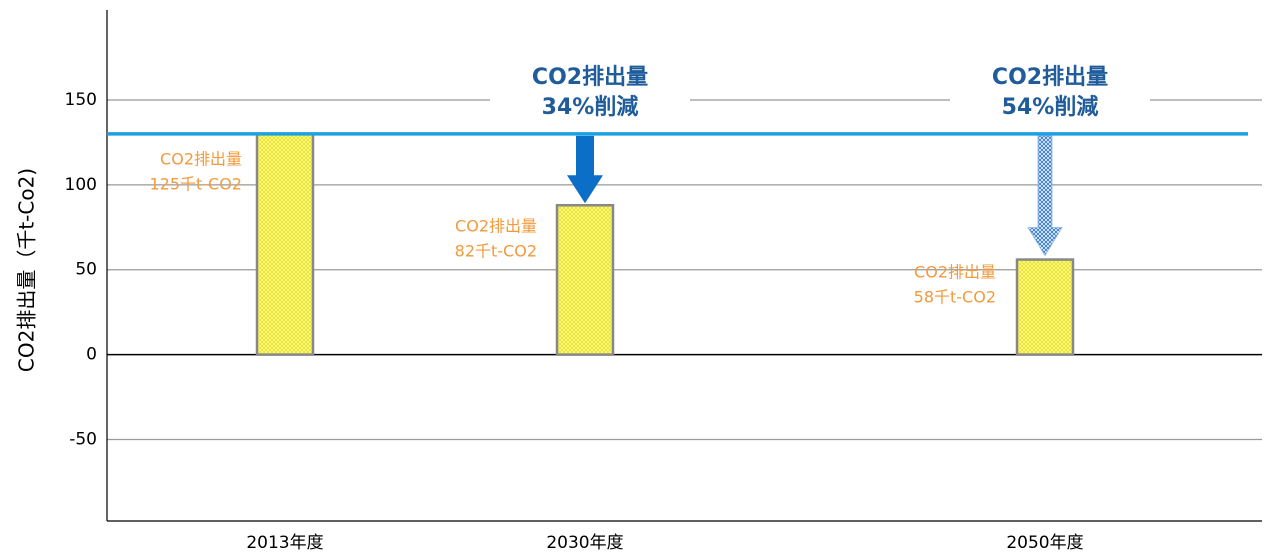 The image size is (1269, 556). I want to click on x-tick-label: 2030年度, so click(584, 543).